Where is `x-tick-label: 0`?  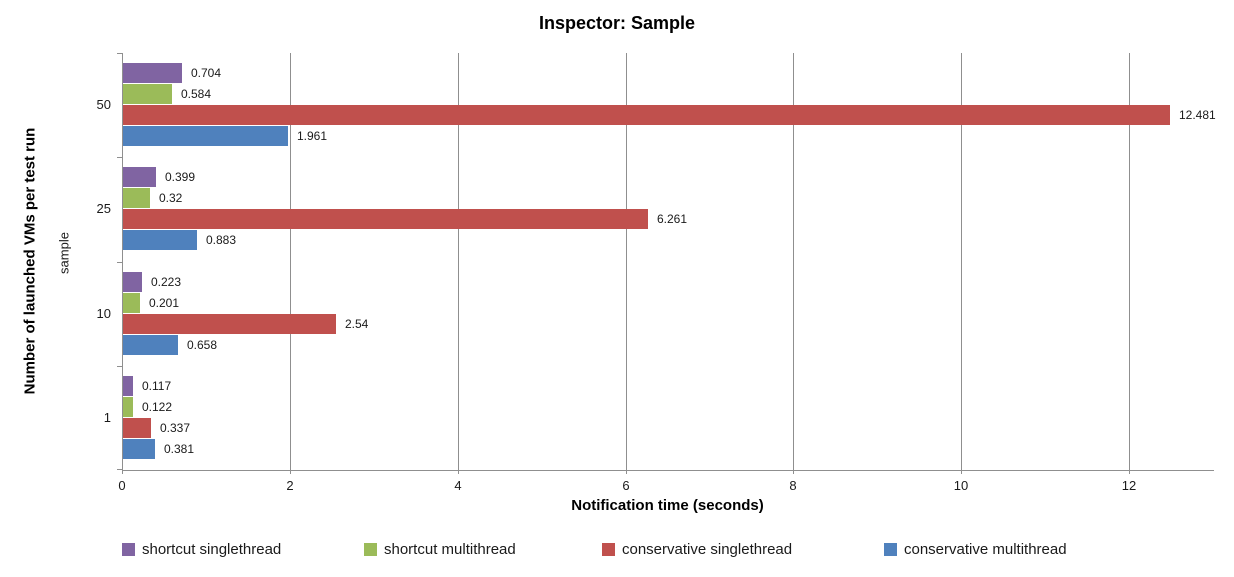 x-tick-label: 0 is located at coordinates (122, 485).